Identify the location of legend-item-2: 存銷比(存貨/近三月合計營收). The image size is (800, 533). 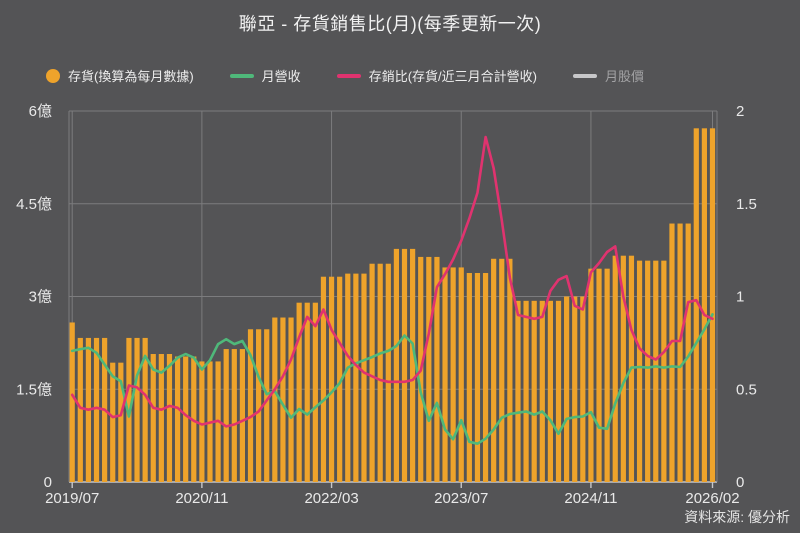
(436, 75).